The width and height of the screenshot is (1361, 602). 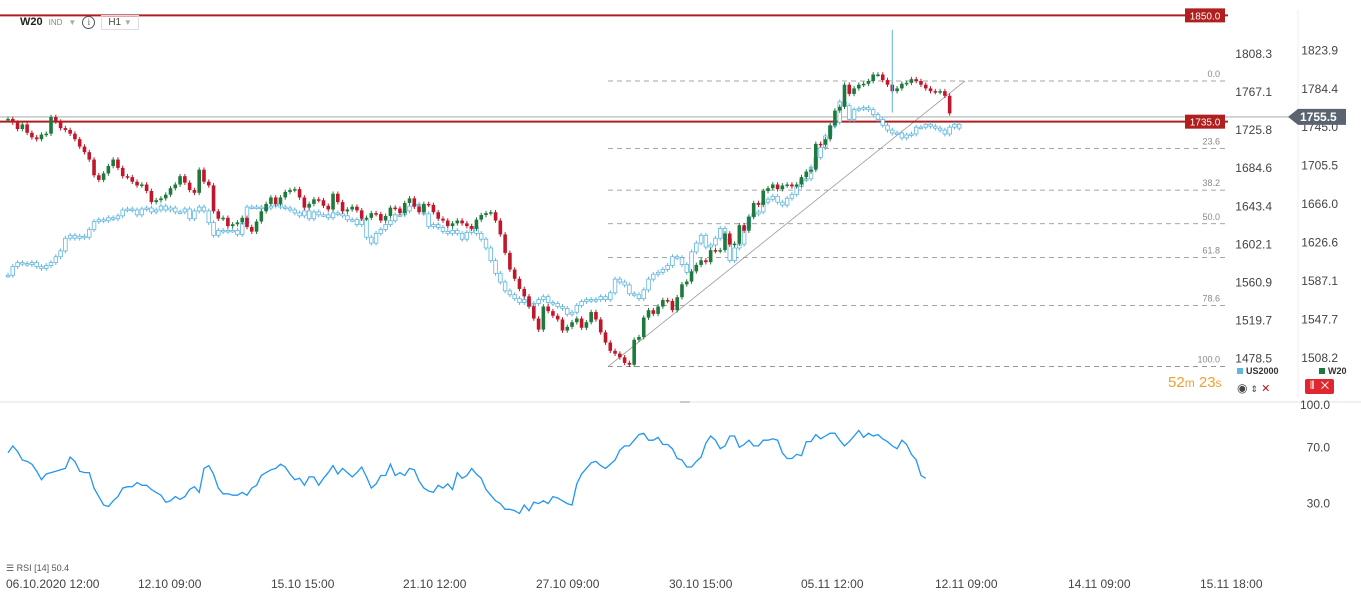 I want to click on fib-level-label: 38.2, so click(x=1211, y=183).